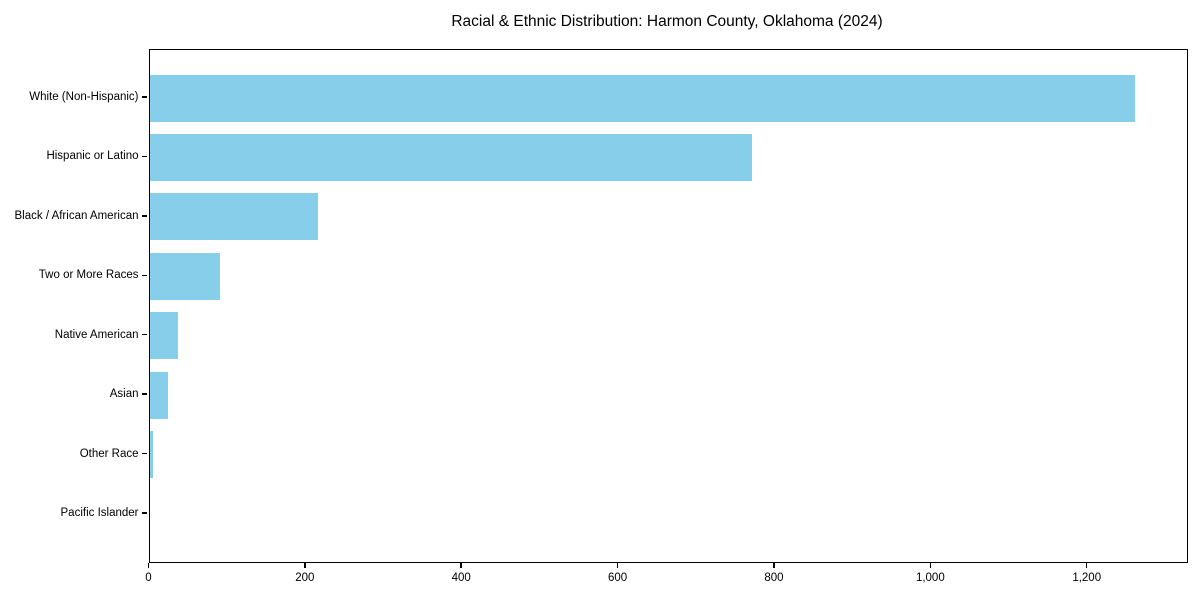 Image resolution: width=1200 pixels, height=600 pixels. What do you see at coordinates (1087, 578) in the screenshot?
I see `x-tick-label: 1,200` at bounding box center [1087, 578].